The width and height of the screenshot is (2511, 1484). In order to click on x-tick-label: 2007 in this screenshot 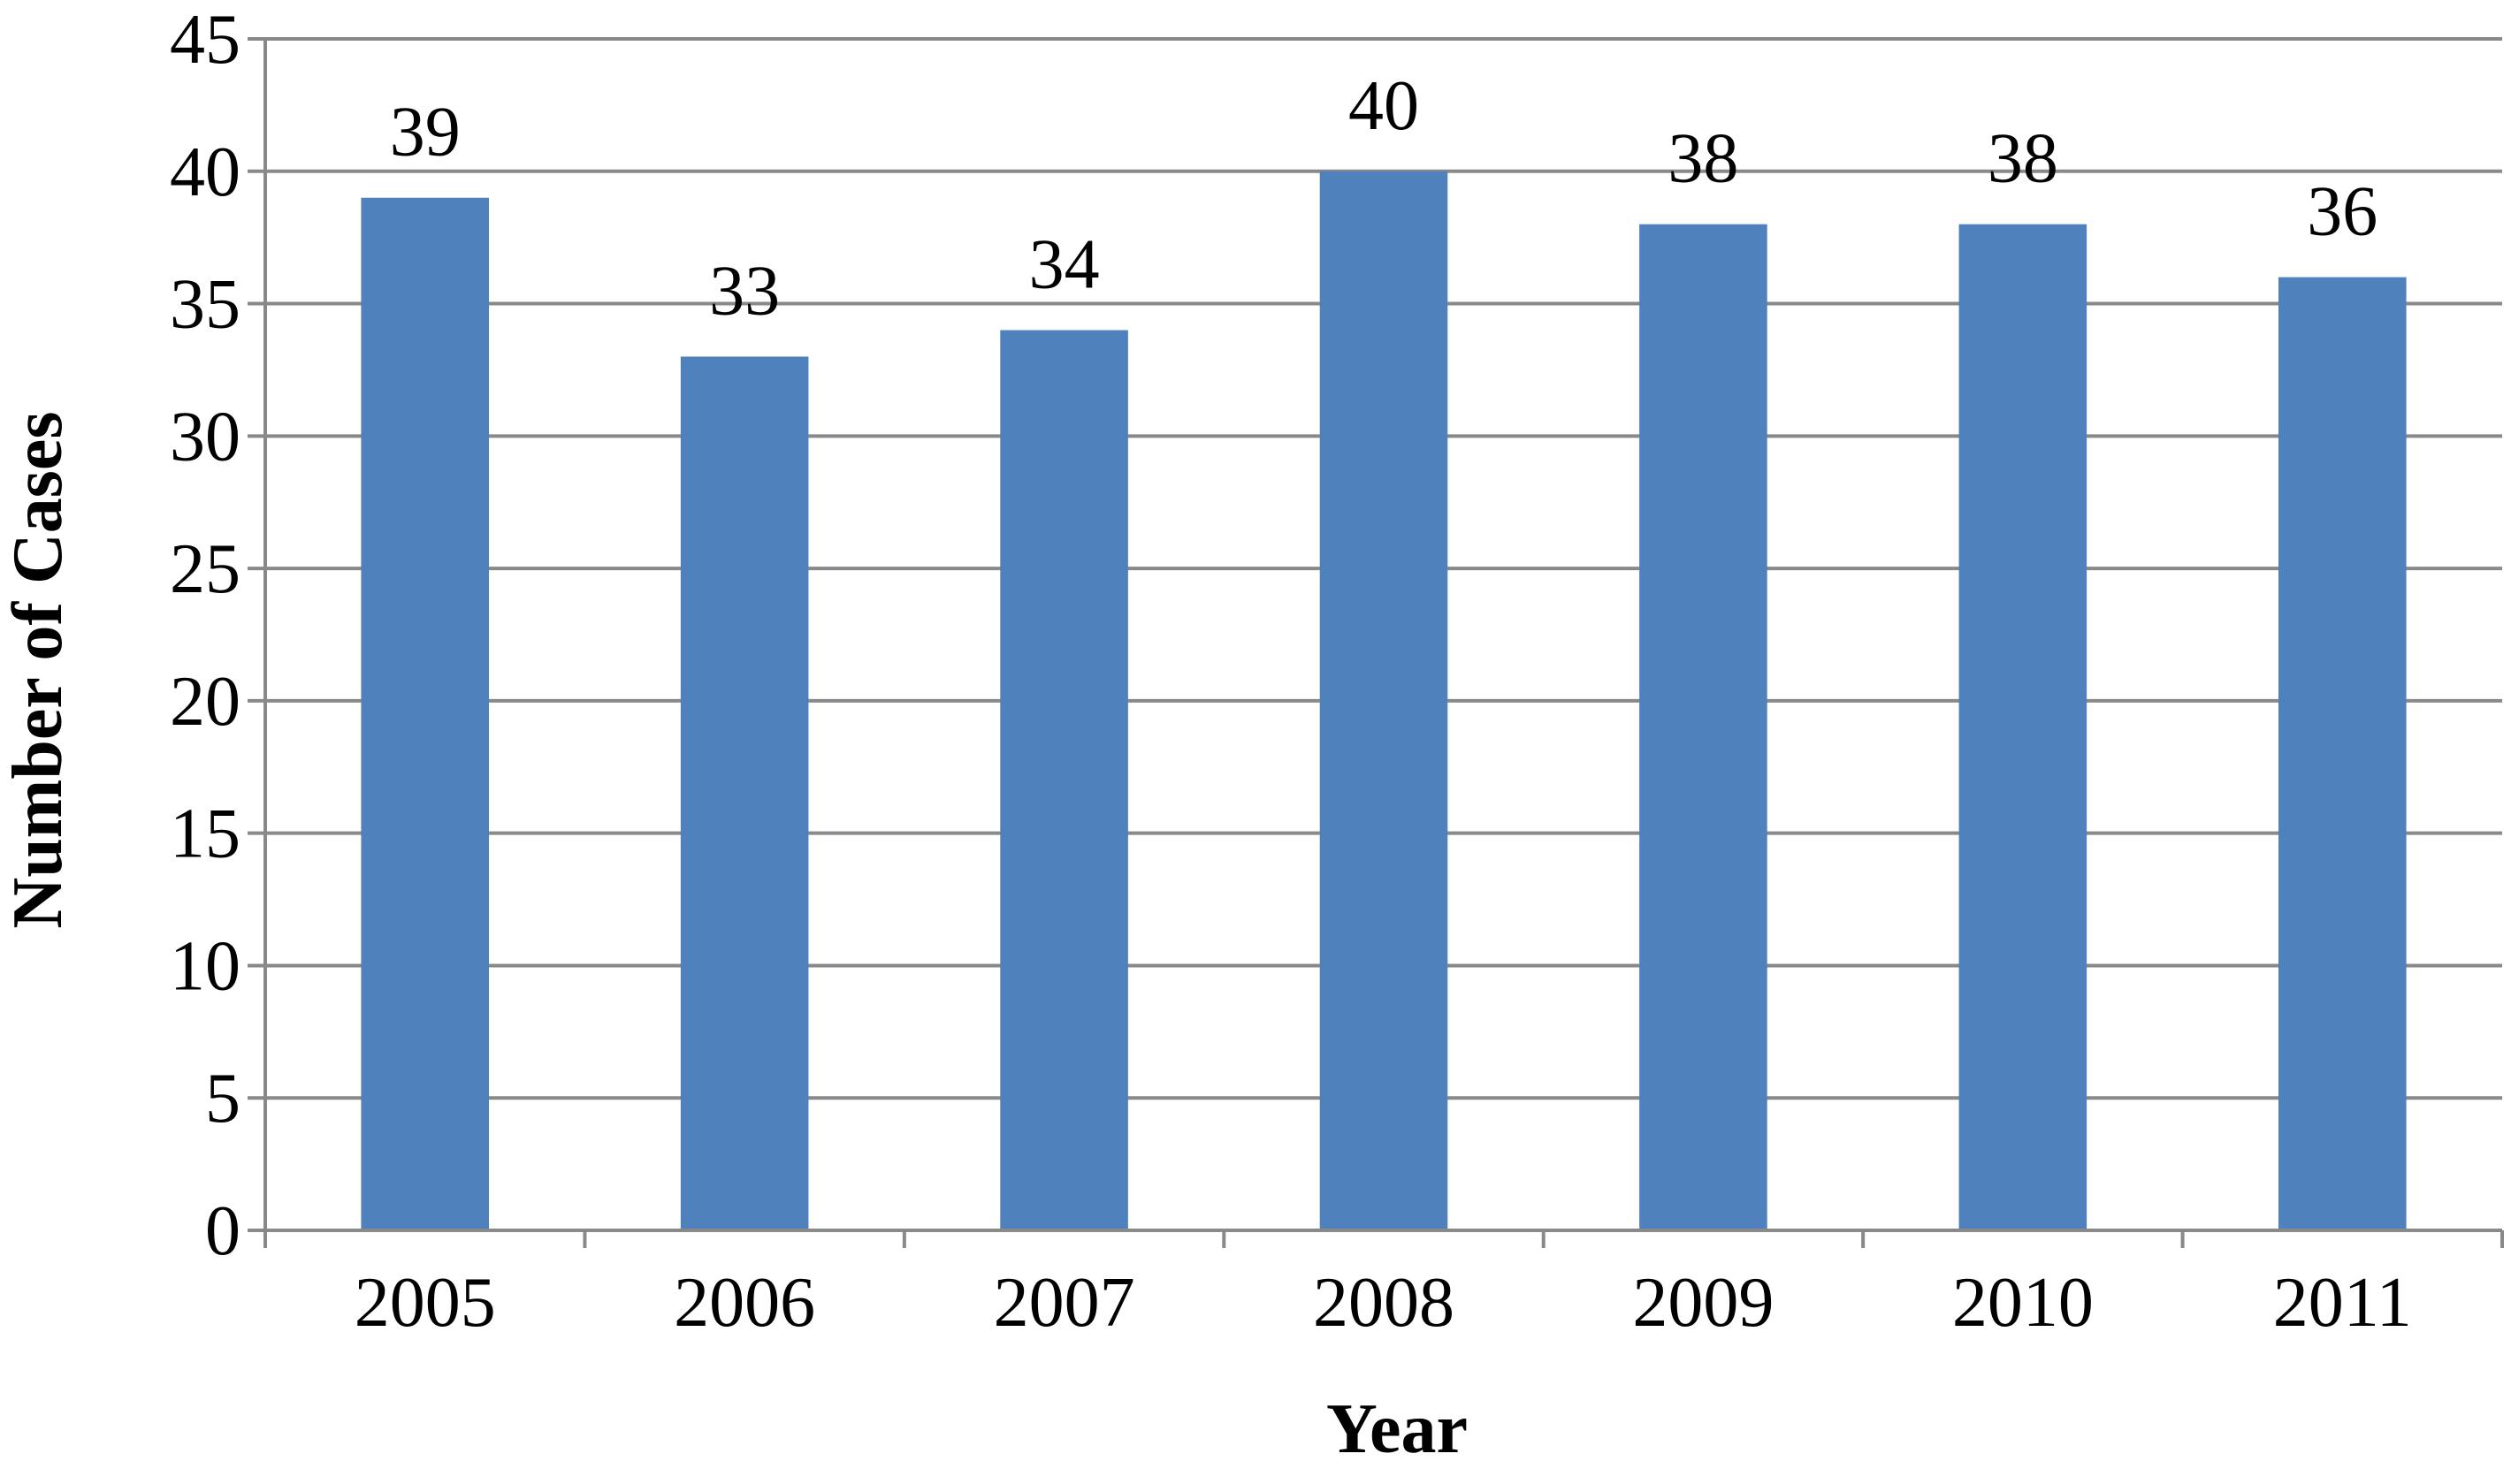, I will do `click(1064, 1303)`.